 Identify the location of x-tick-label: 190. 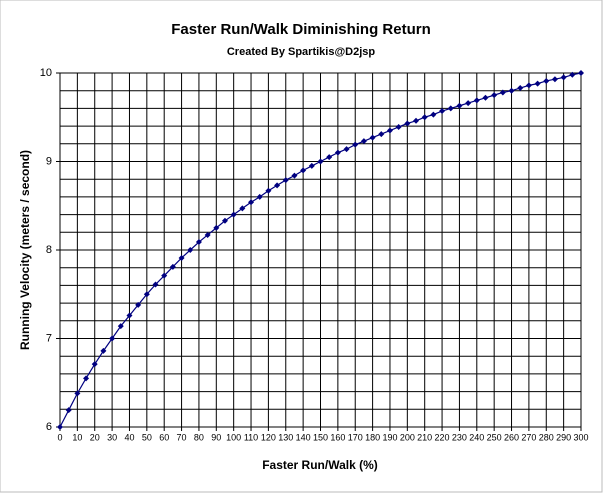
(389, 437).